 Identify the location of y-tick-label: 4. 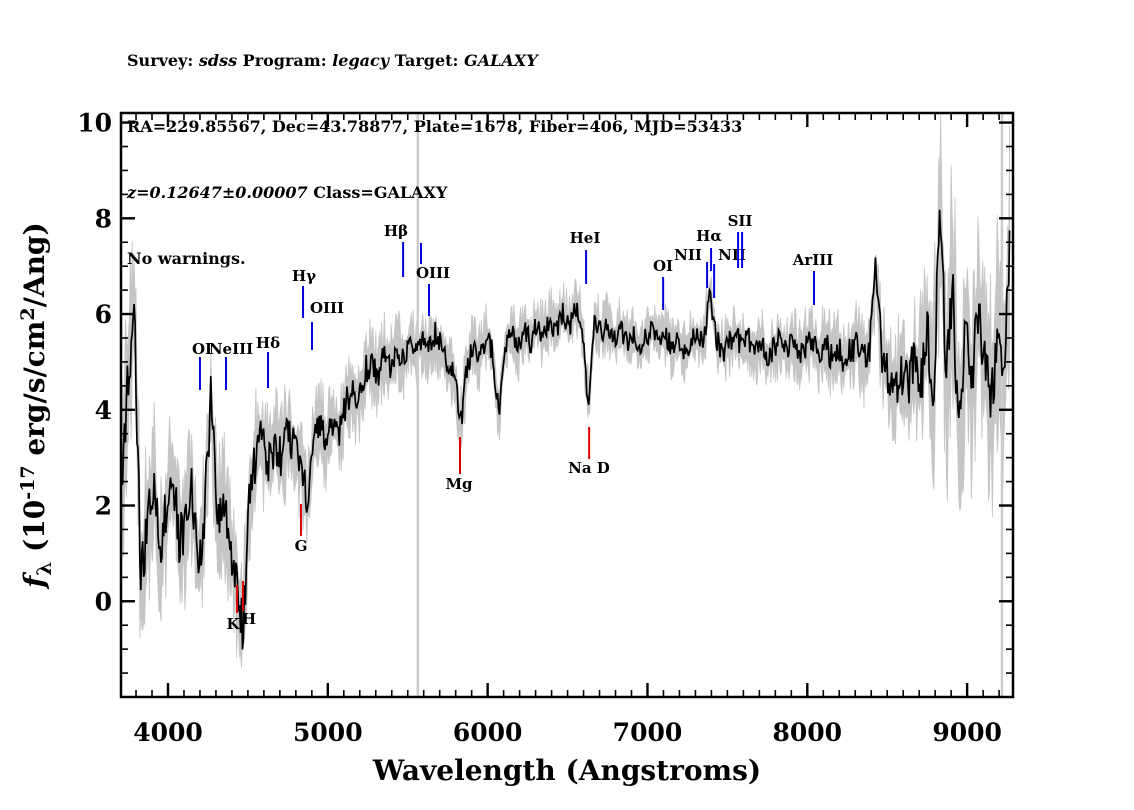
(103, 410).